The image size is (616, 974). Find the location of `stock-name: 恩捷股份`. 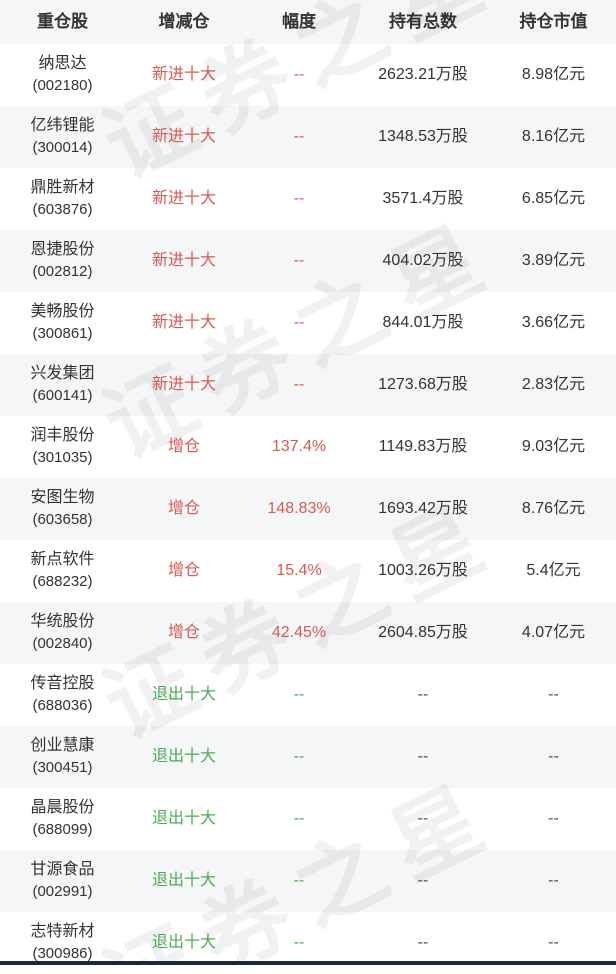

stock-name: 恩捷股份 is located at coordinates (62, 249).